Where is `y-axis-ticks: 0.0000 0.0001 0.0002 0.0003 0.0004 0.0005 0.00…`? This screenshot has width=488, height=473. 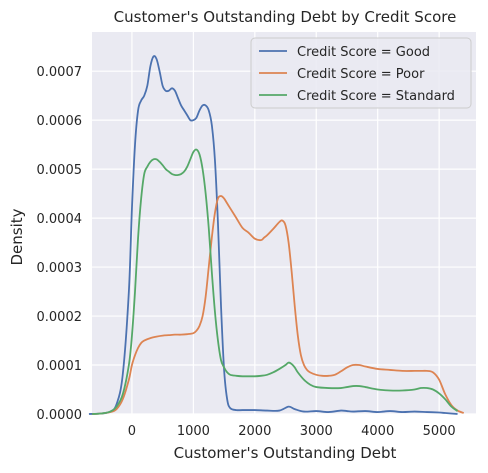
y-axis-ticks: 0.0000 0.0001 0.0002 0.0003 0.0004 0.0005 0.00… is located at coordinates (60, 244).